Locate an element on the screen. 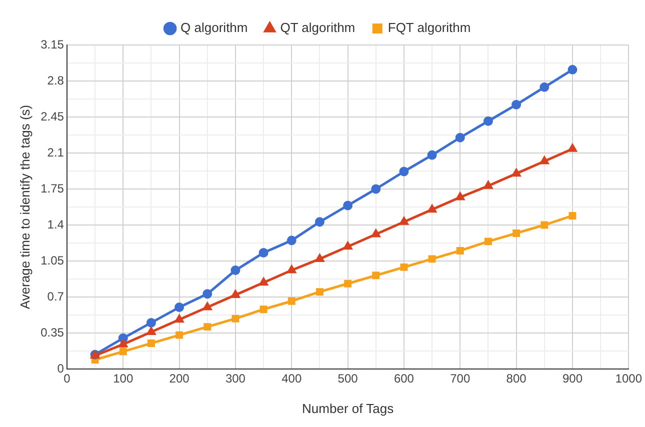  legend-label: FQT algorithm is located at coordinates (429, 28).